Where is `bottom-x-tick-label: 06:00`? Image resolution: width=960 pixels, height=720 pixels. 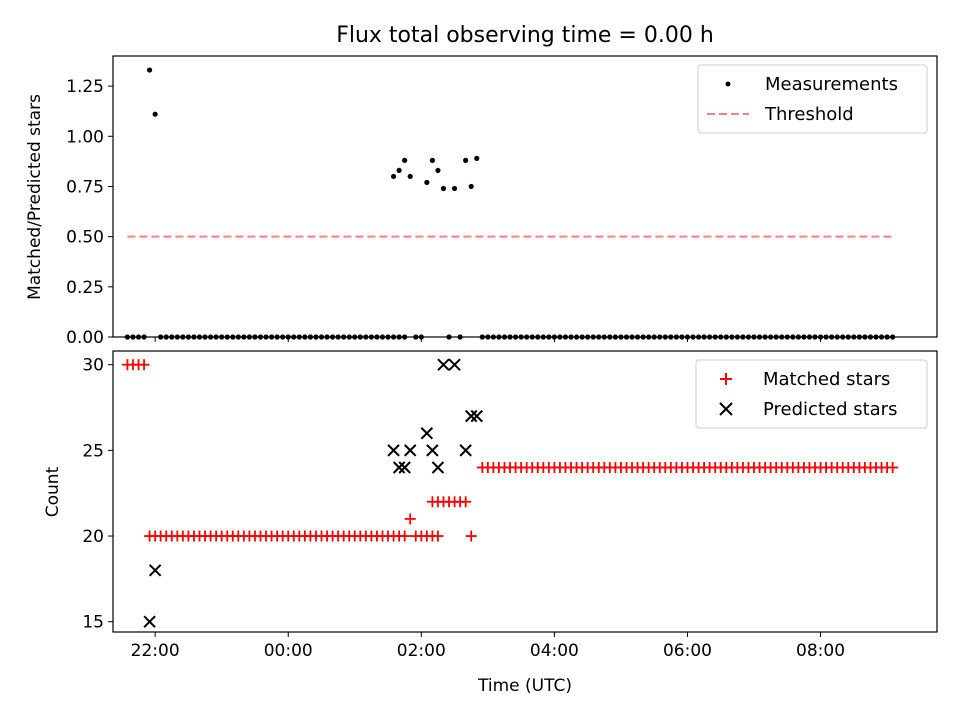 bottom-x-tick-label: 06:00 is located at coordinates (687, 651).